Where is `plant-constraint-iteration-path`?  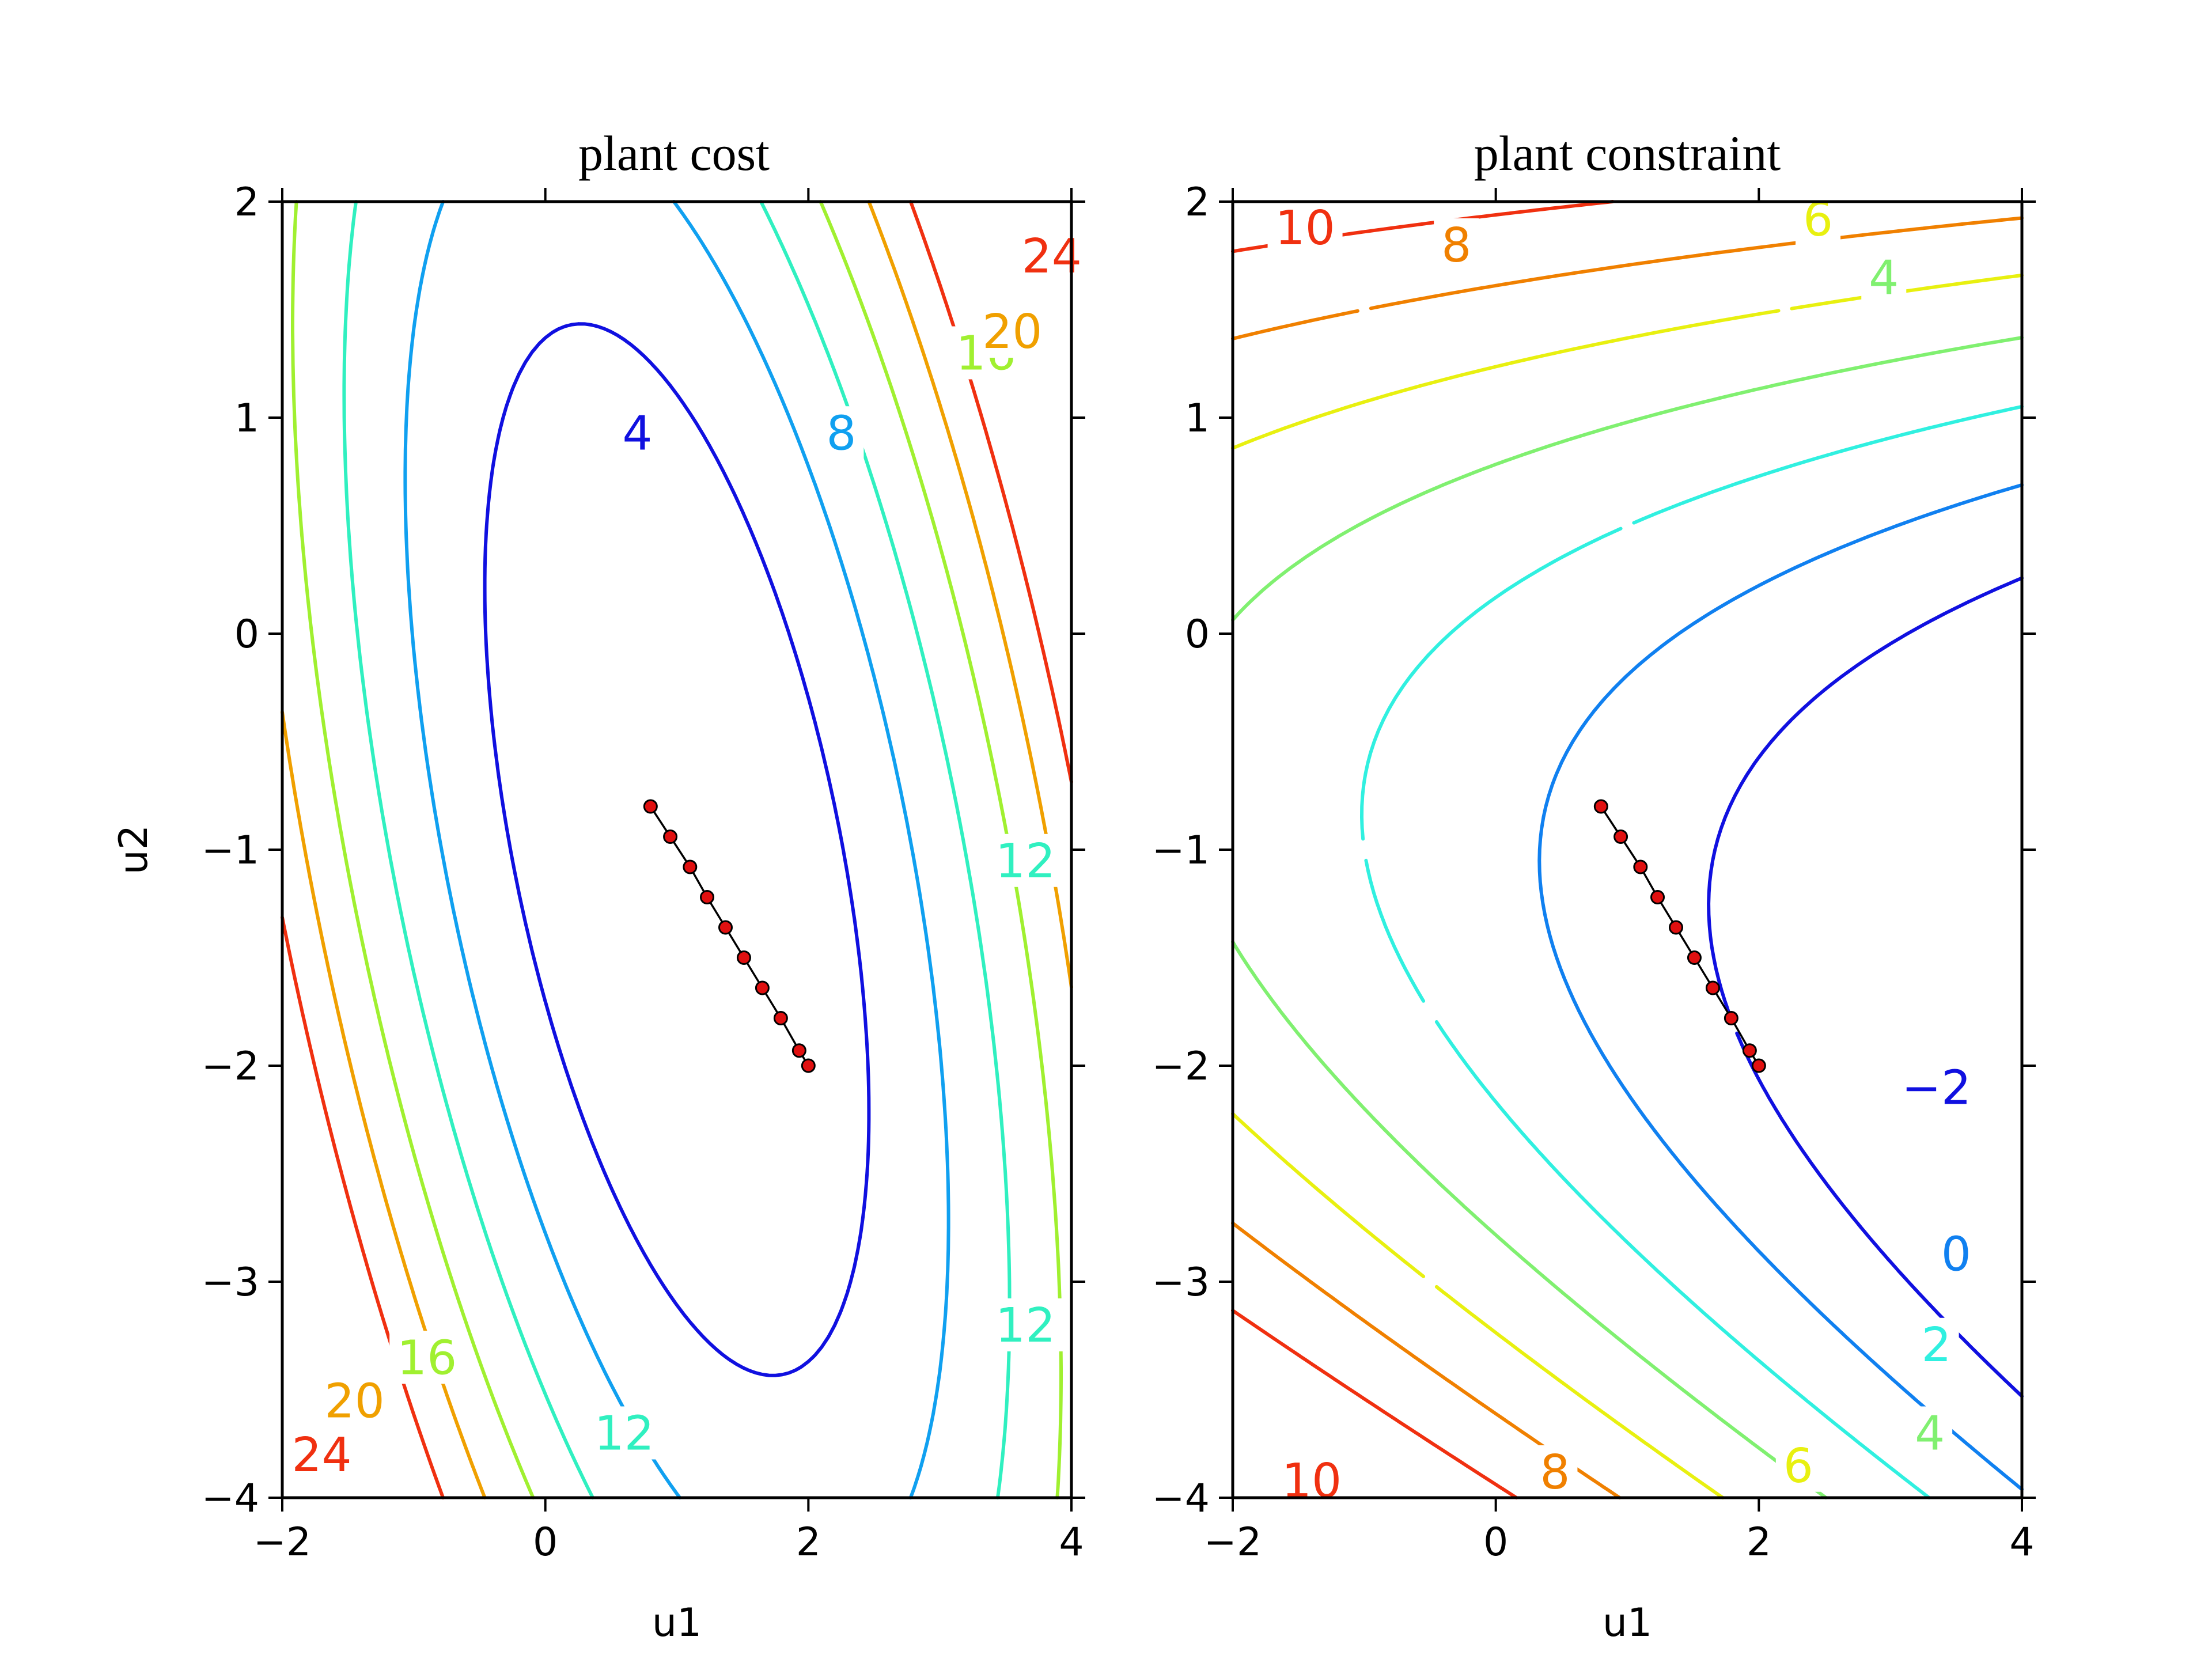
plant-constraint-iteration-path is located at coordinates (1679, 936).